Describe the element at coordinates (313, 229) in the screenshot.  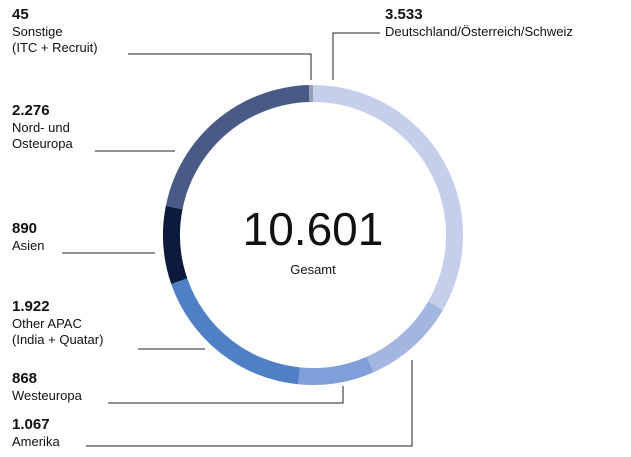
I see `total-value: 10.601` at that location.